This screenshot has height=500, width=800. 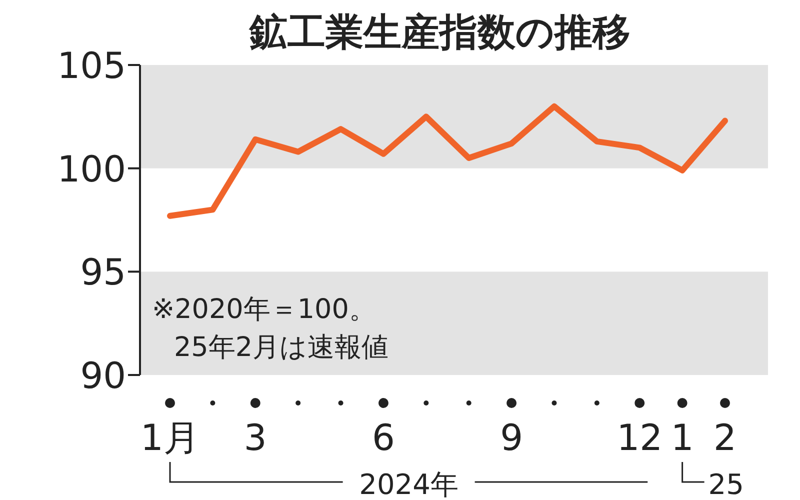 What do you see at coordinates (91, 66) in the screenshot?
I see `y-tick-label: 105` at bounding box center [91, 66].